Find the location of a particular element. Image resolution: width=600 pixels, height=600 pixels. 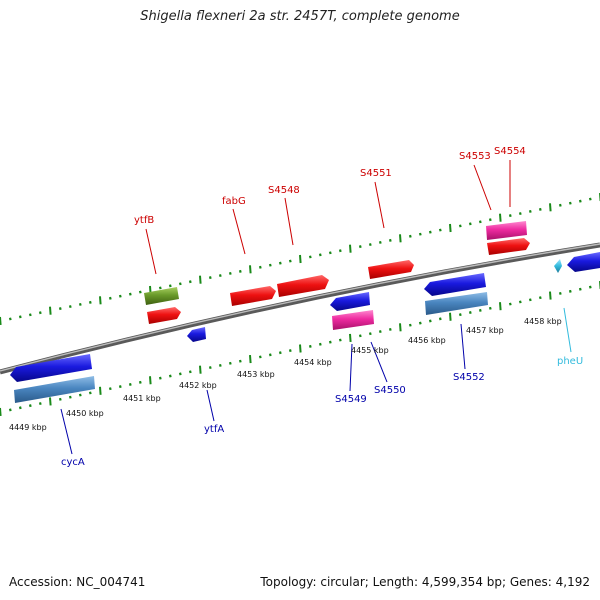

label-S4551: S4551 is located at coordinates (376, 173).